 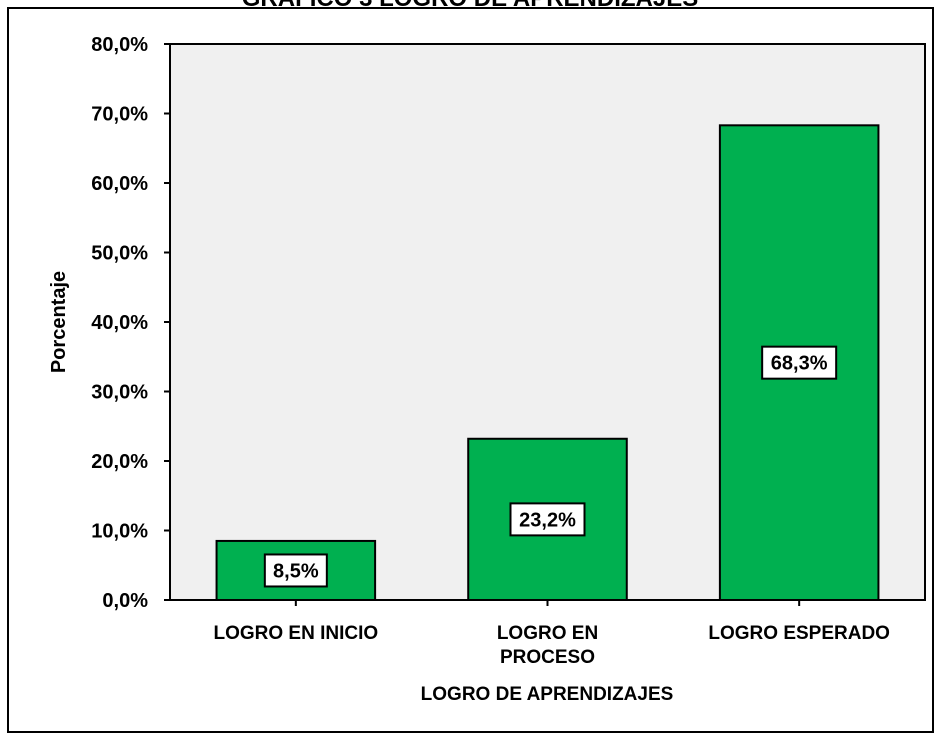 I want to click on x-tick-label: LOGRO EN, so click(x=547, y=633).